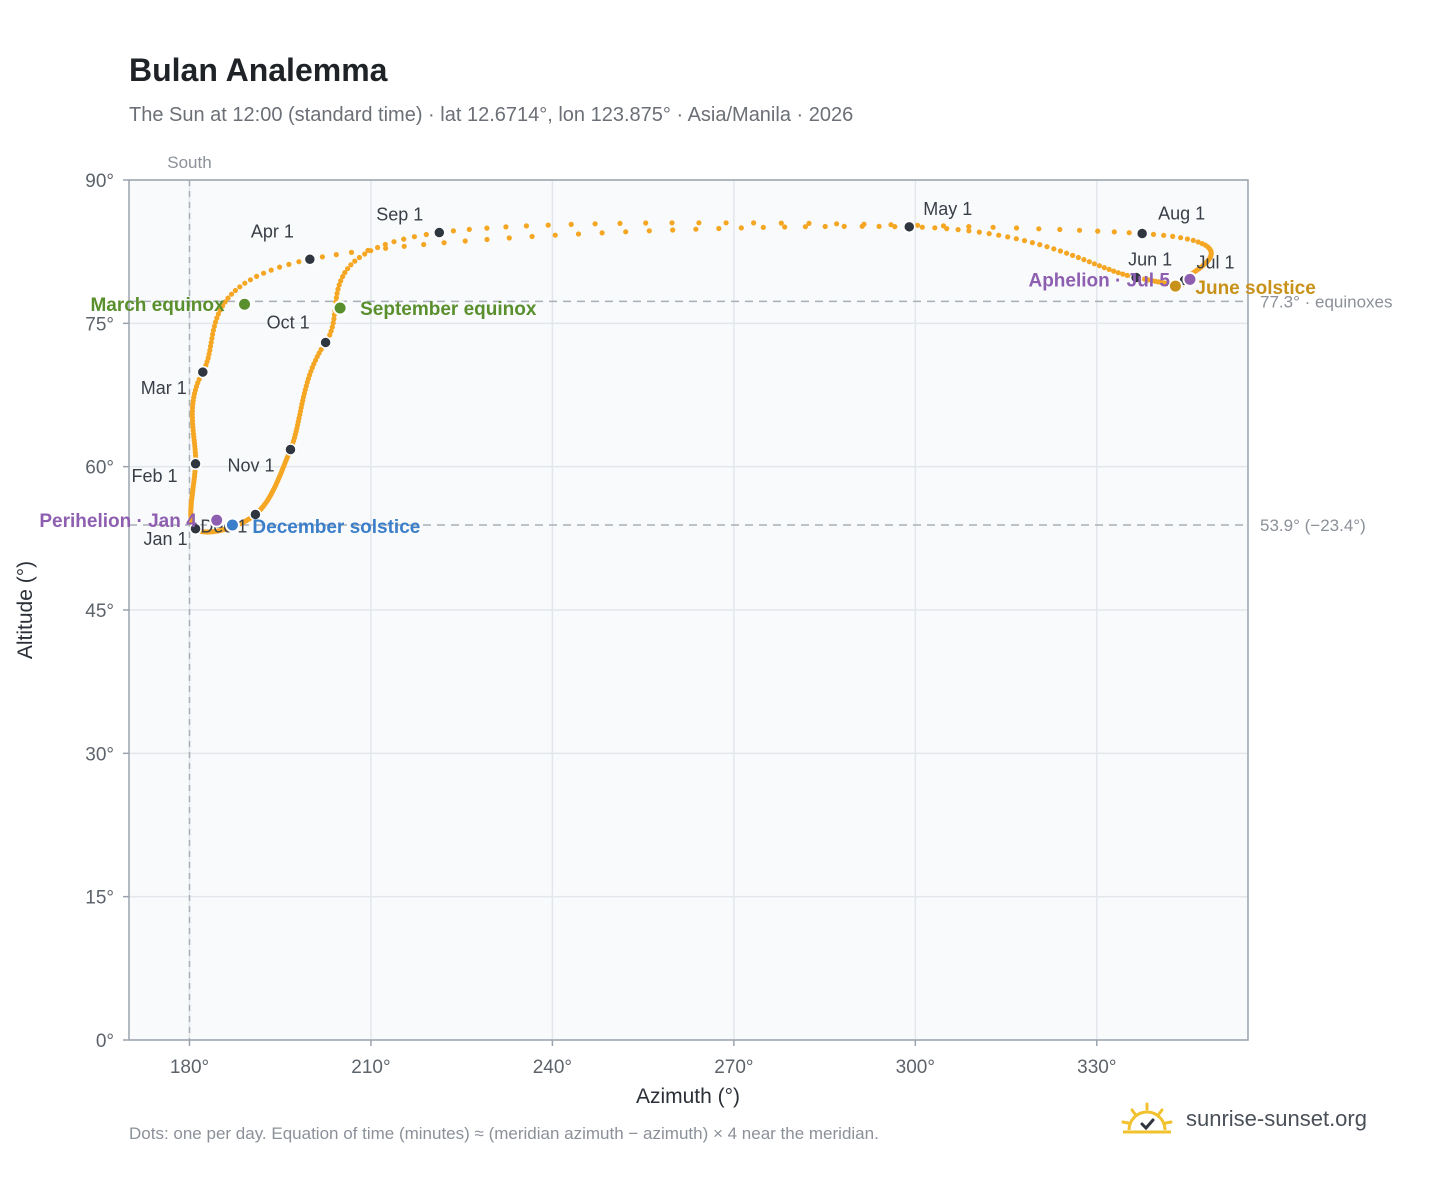  Describe the element at coordinates (915, 1067) in the screenshot. I see `x-tick-label: 300°` at that location.